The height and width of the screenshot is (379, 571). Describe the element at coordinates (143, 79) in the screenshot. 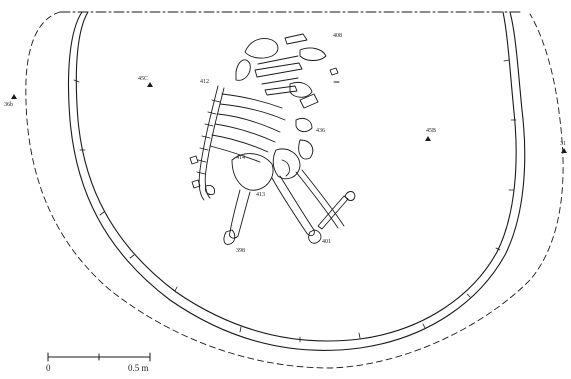

I see `label-45c: 45C` at that location.